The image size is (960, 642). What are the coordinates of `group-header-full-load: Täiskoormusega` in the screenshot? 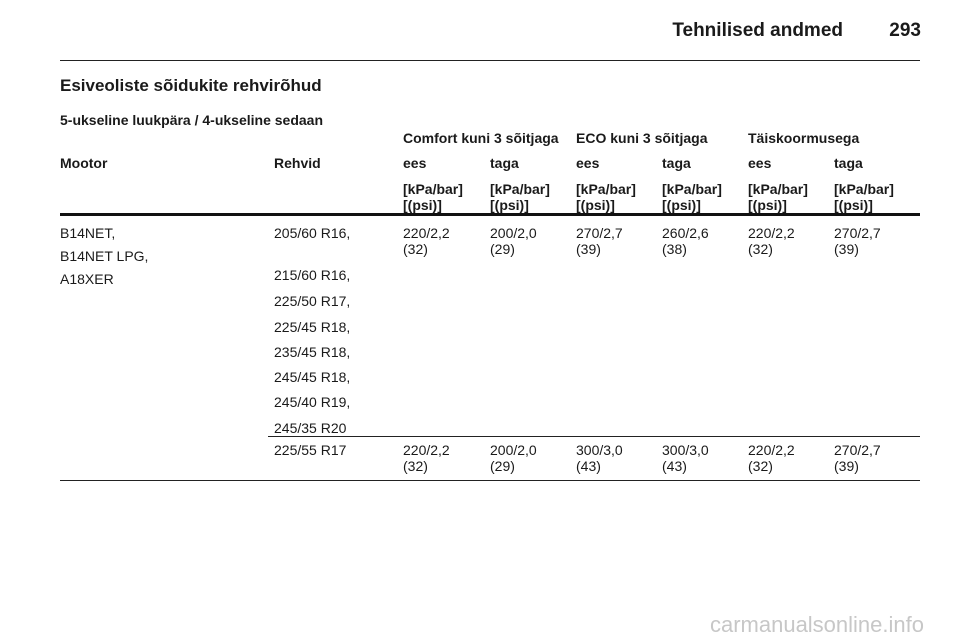 It's located at (804, 138).